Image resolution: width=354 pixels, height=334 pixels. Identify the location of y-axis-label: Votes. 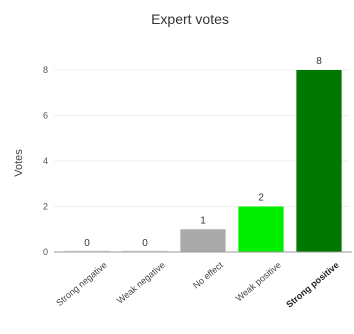
(19, 163).